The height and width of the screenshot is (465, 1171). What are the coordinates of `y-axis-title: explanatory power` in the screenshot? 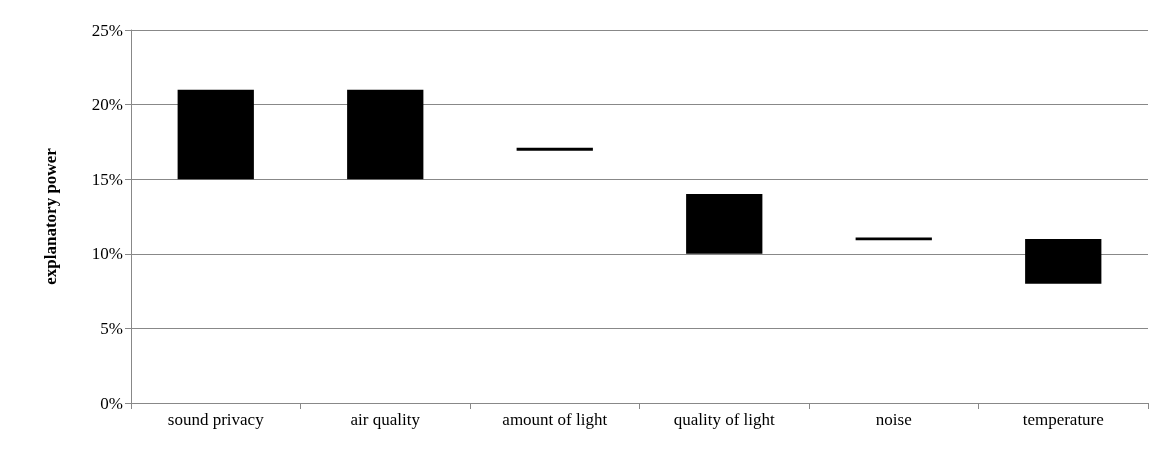 It's located at (50, 216).